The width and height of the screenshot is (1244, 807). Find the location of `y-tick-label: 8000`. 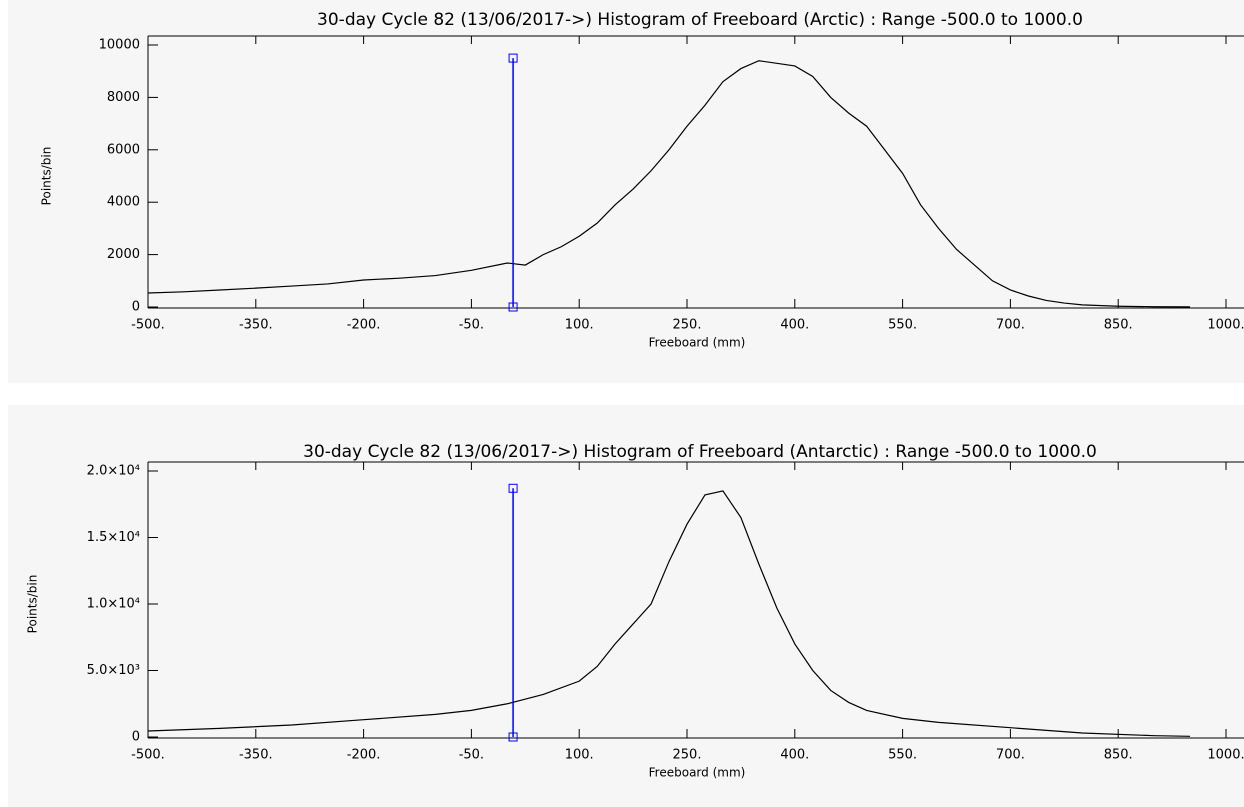

y-tick-label: 8000 is located at coordinates (123, 97).